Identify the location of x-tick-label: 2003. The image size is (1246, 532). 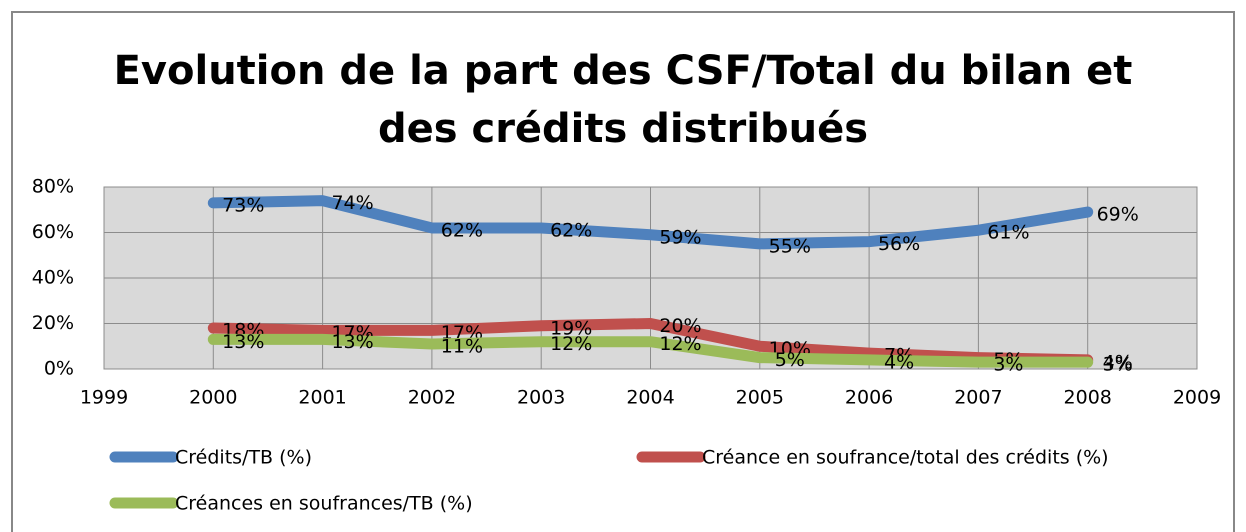
(541, 398).